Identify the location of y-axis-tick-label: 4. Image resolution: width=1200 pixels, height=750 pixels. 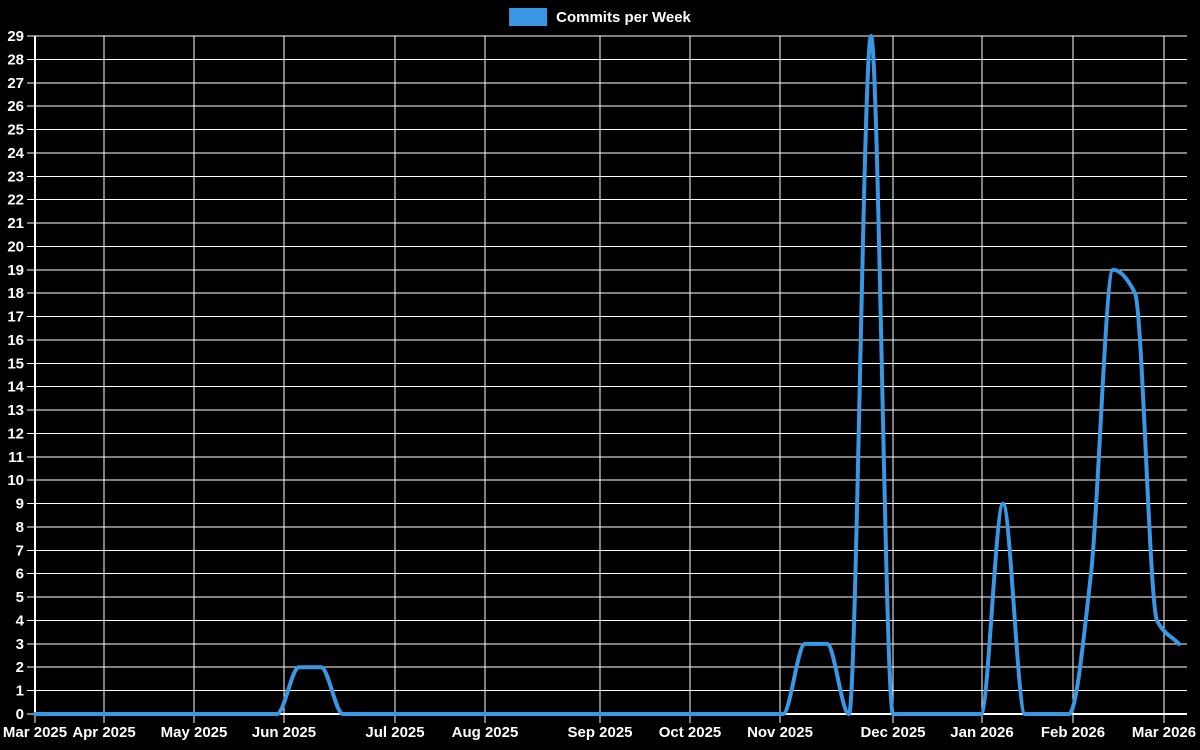
(20, 620).